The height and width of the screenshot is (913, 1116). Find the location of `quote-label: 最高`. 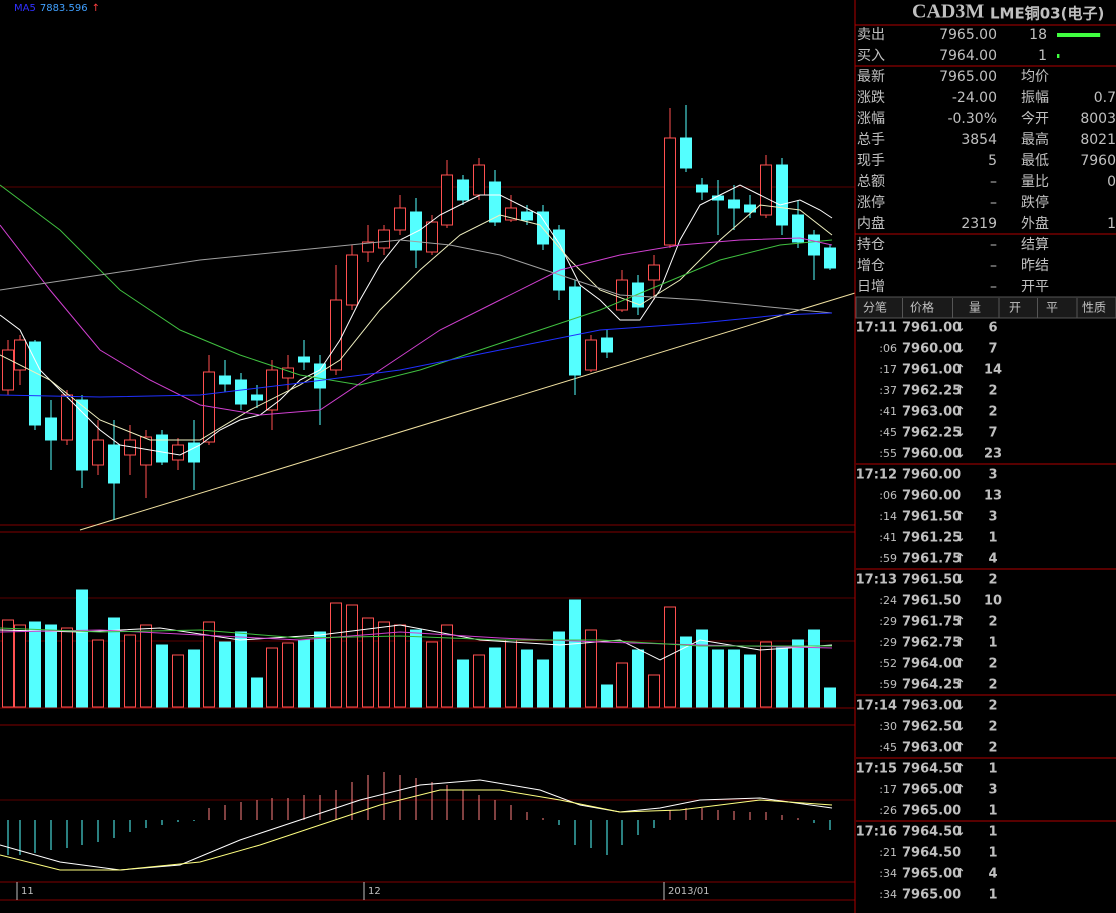

quote-label: 最高 is located at coordinates (1035, 139).